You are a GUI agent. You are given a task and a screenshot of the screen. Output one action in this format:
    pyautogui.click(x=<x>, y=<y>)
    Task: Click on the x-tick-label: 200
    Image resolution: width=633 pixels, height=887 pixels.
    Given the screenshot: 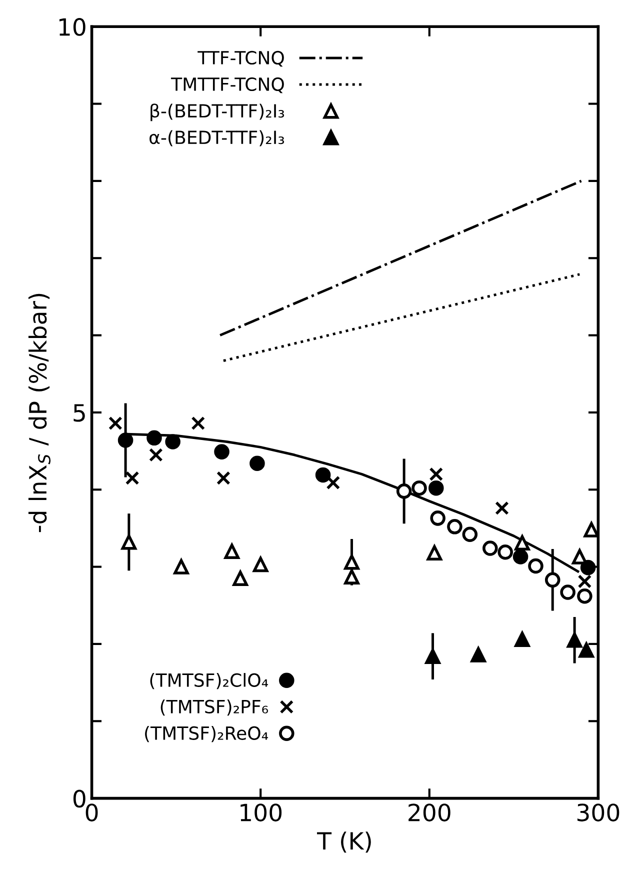 What is the action you would take?
    pyautogui.click(x=429, y=813)
    